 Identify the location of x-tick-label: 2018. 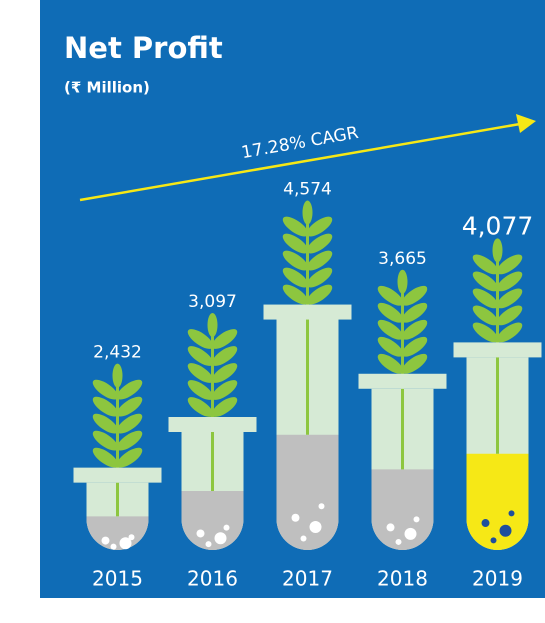
(402, 579).